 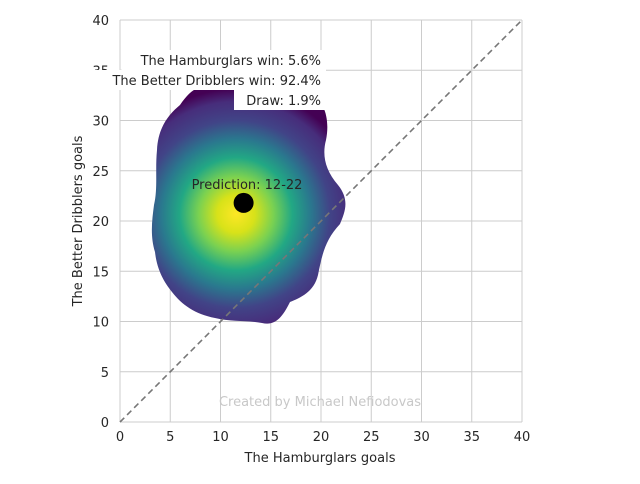 What do you see at coordinates (105, 373) in the screenshot?
I see `y-tick-label: 5` at bounding box center [105, 373].